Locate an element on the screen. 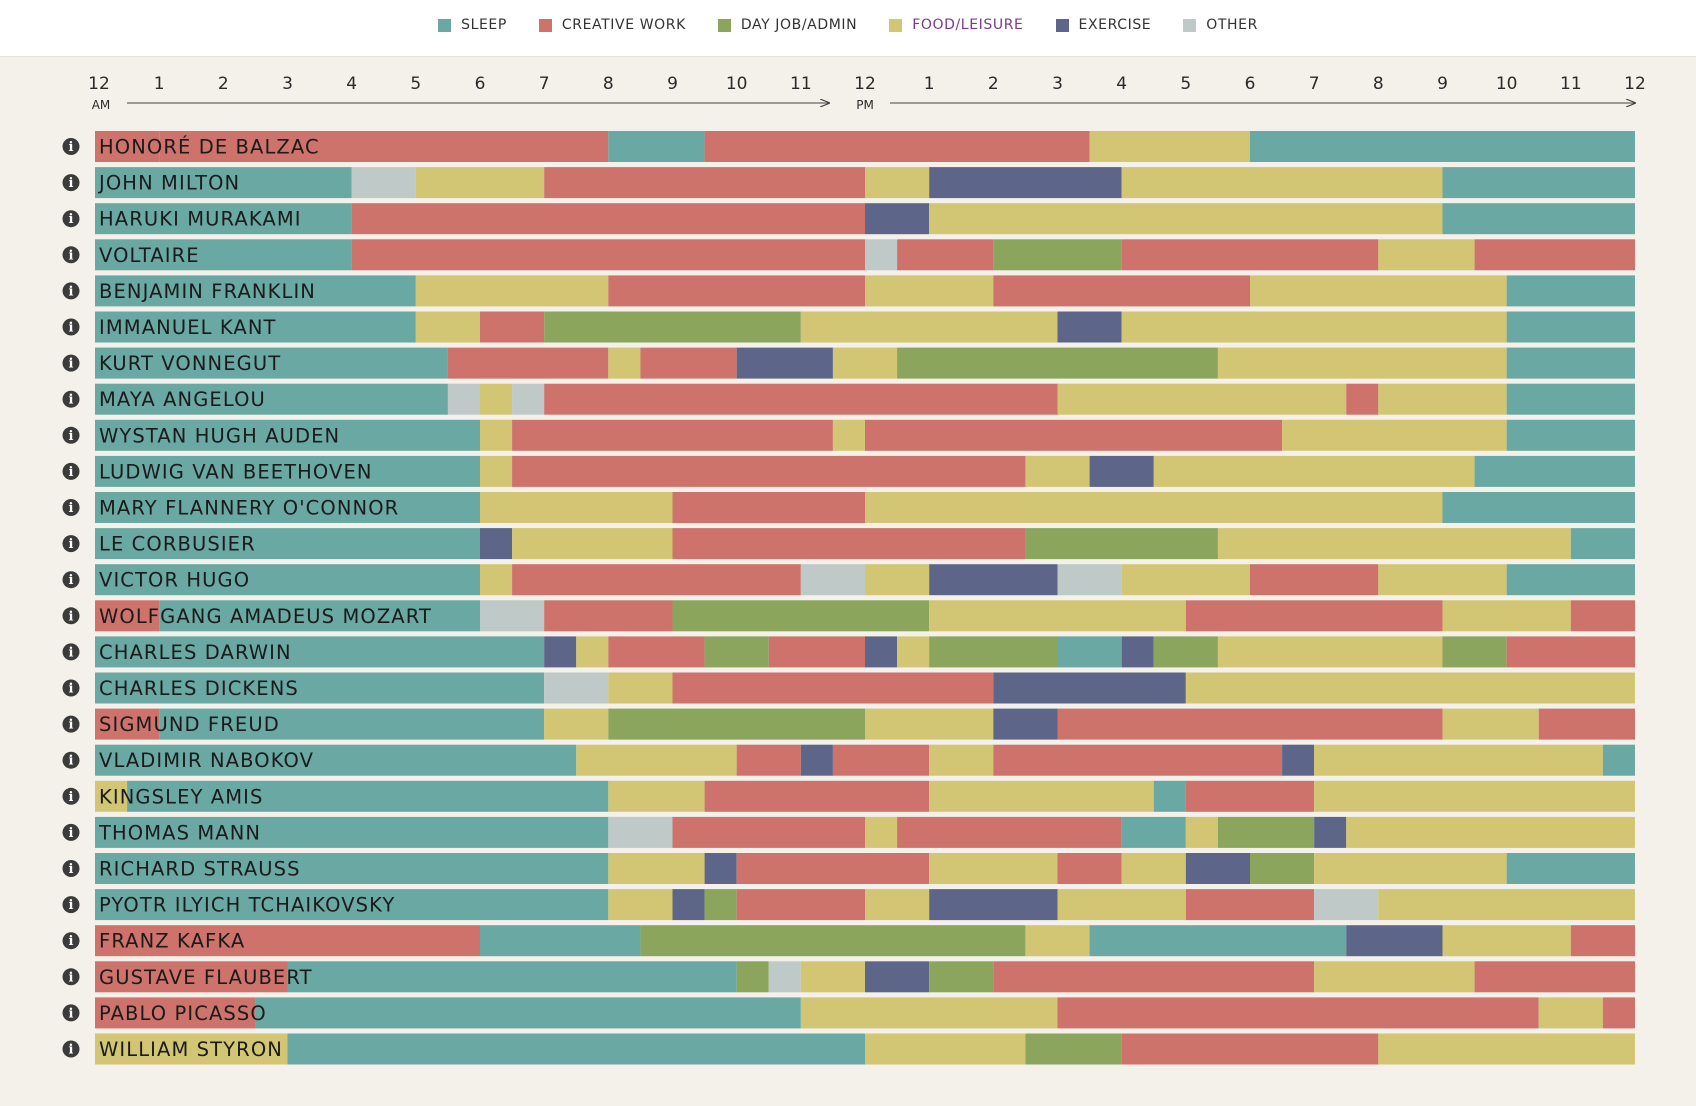 The image size is (1696, 1106). person-name: LUDWIG VAN BEETHOVEN is located at coordinates (236, 471).